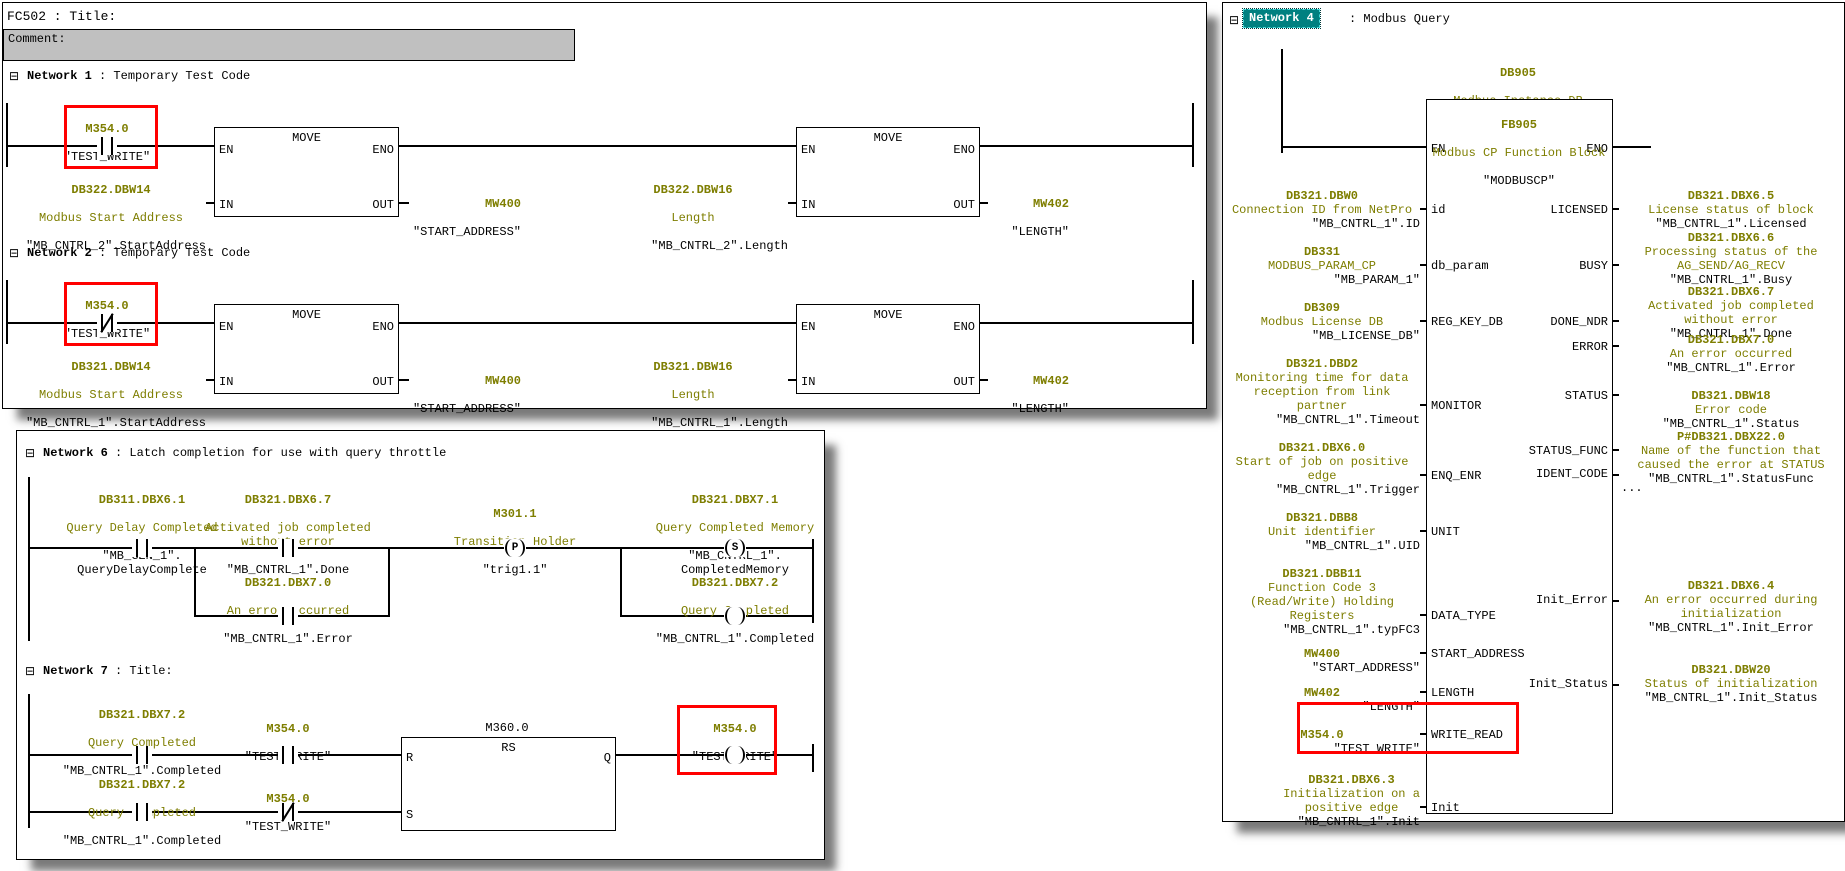 Image resolution: width=1845 pixels, height=871 pixels. What do you see at coordinates (1731, 410) in the screenshot?
I see `operand-stack: DB321.DBW18 Error code "MB_CNTRL_1".Status` at bounding box center [1731, 410].